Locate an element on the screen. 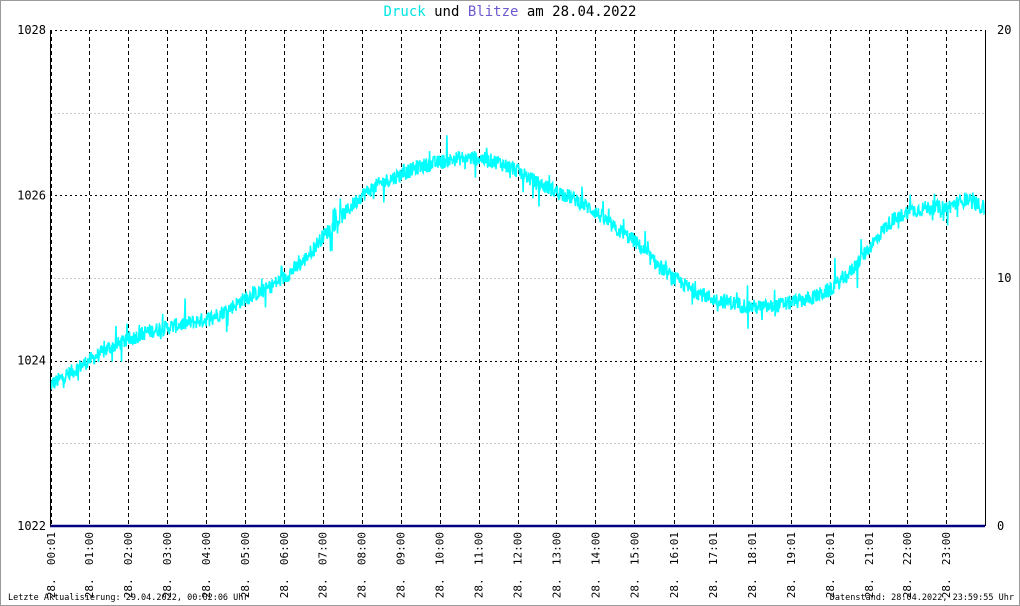 The width and height of the screenshot is (1020, 606). y-tick-label-right: 0 is located at coordinates (1000, 526).